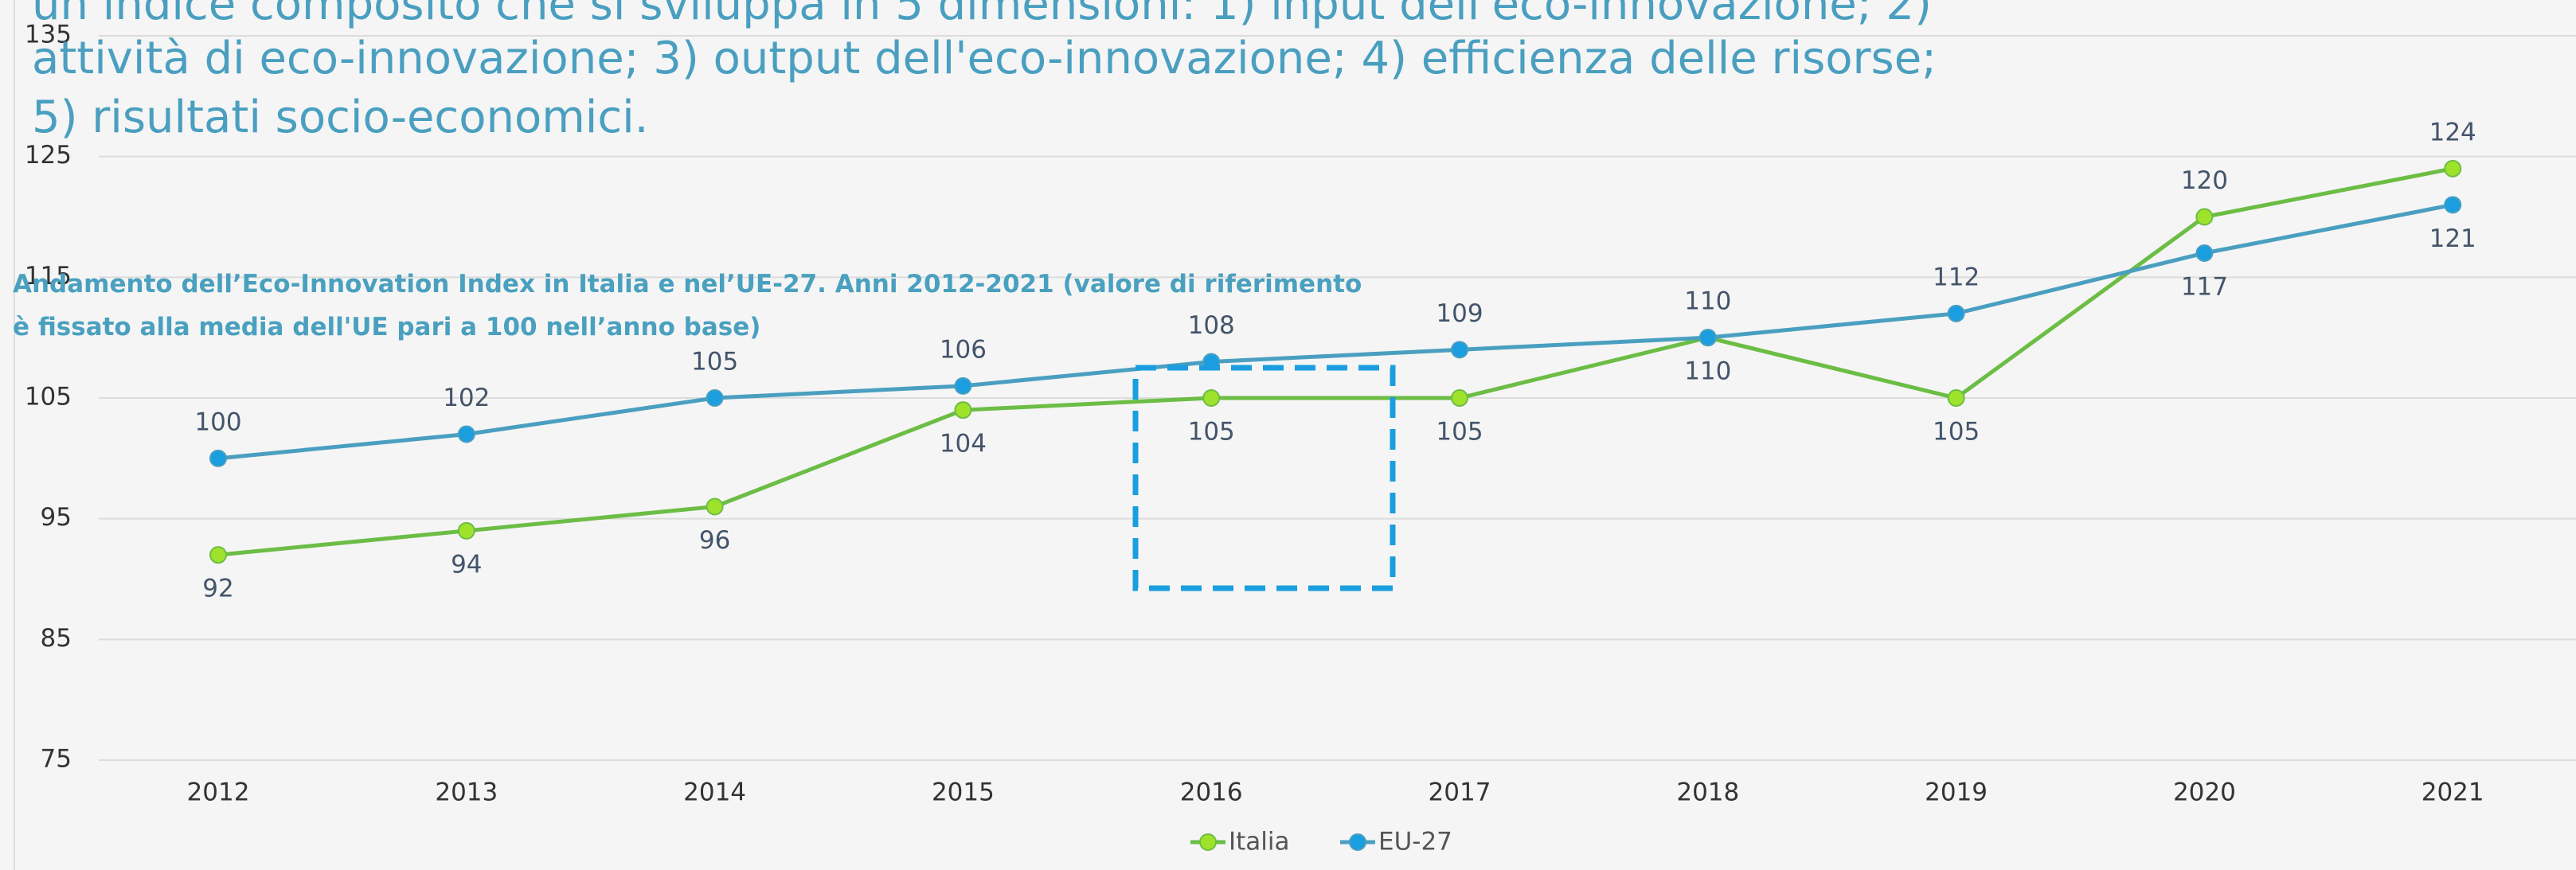  Describe the element at coordinates (219, 792) in the screenshot. I see `x-tick-label: 2012` at that location.